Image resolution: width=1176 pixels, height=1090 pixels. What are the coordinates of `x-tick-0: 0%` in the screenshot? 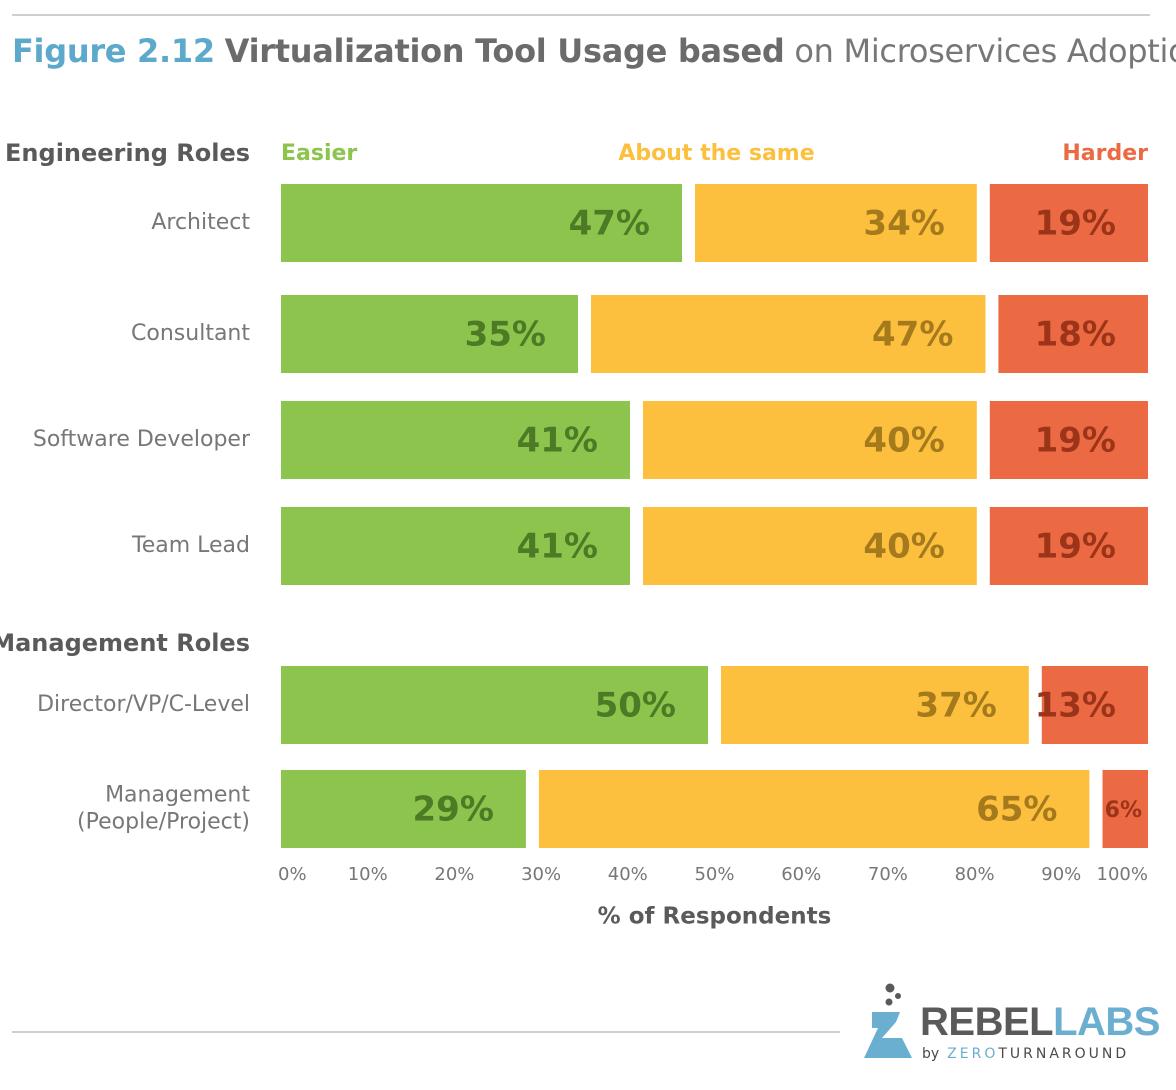 It's located at (292, 874).